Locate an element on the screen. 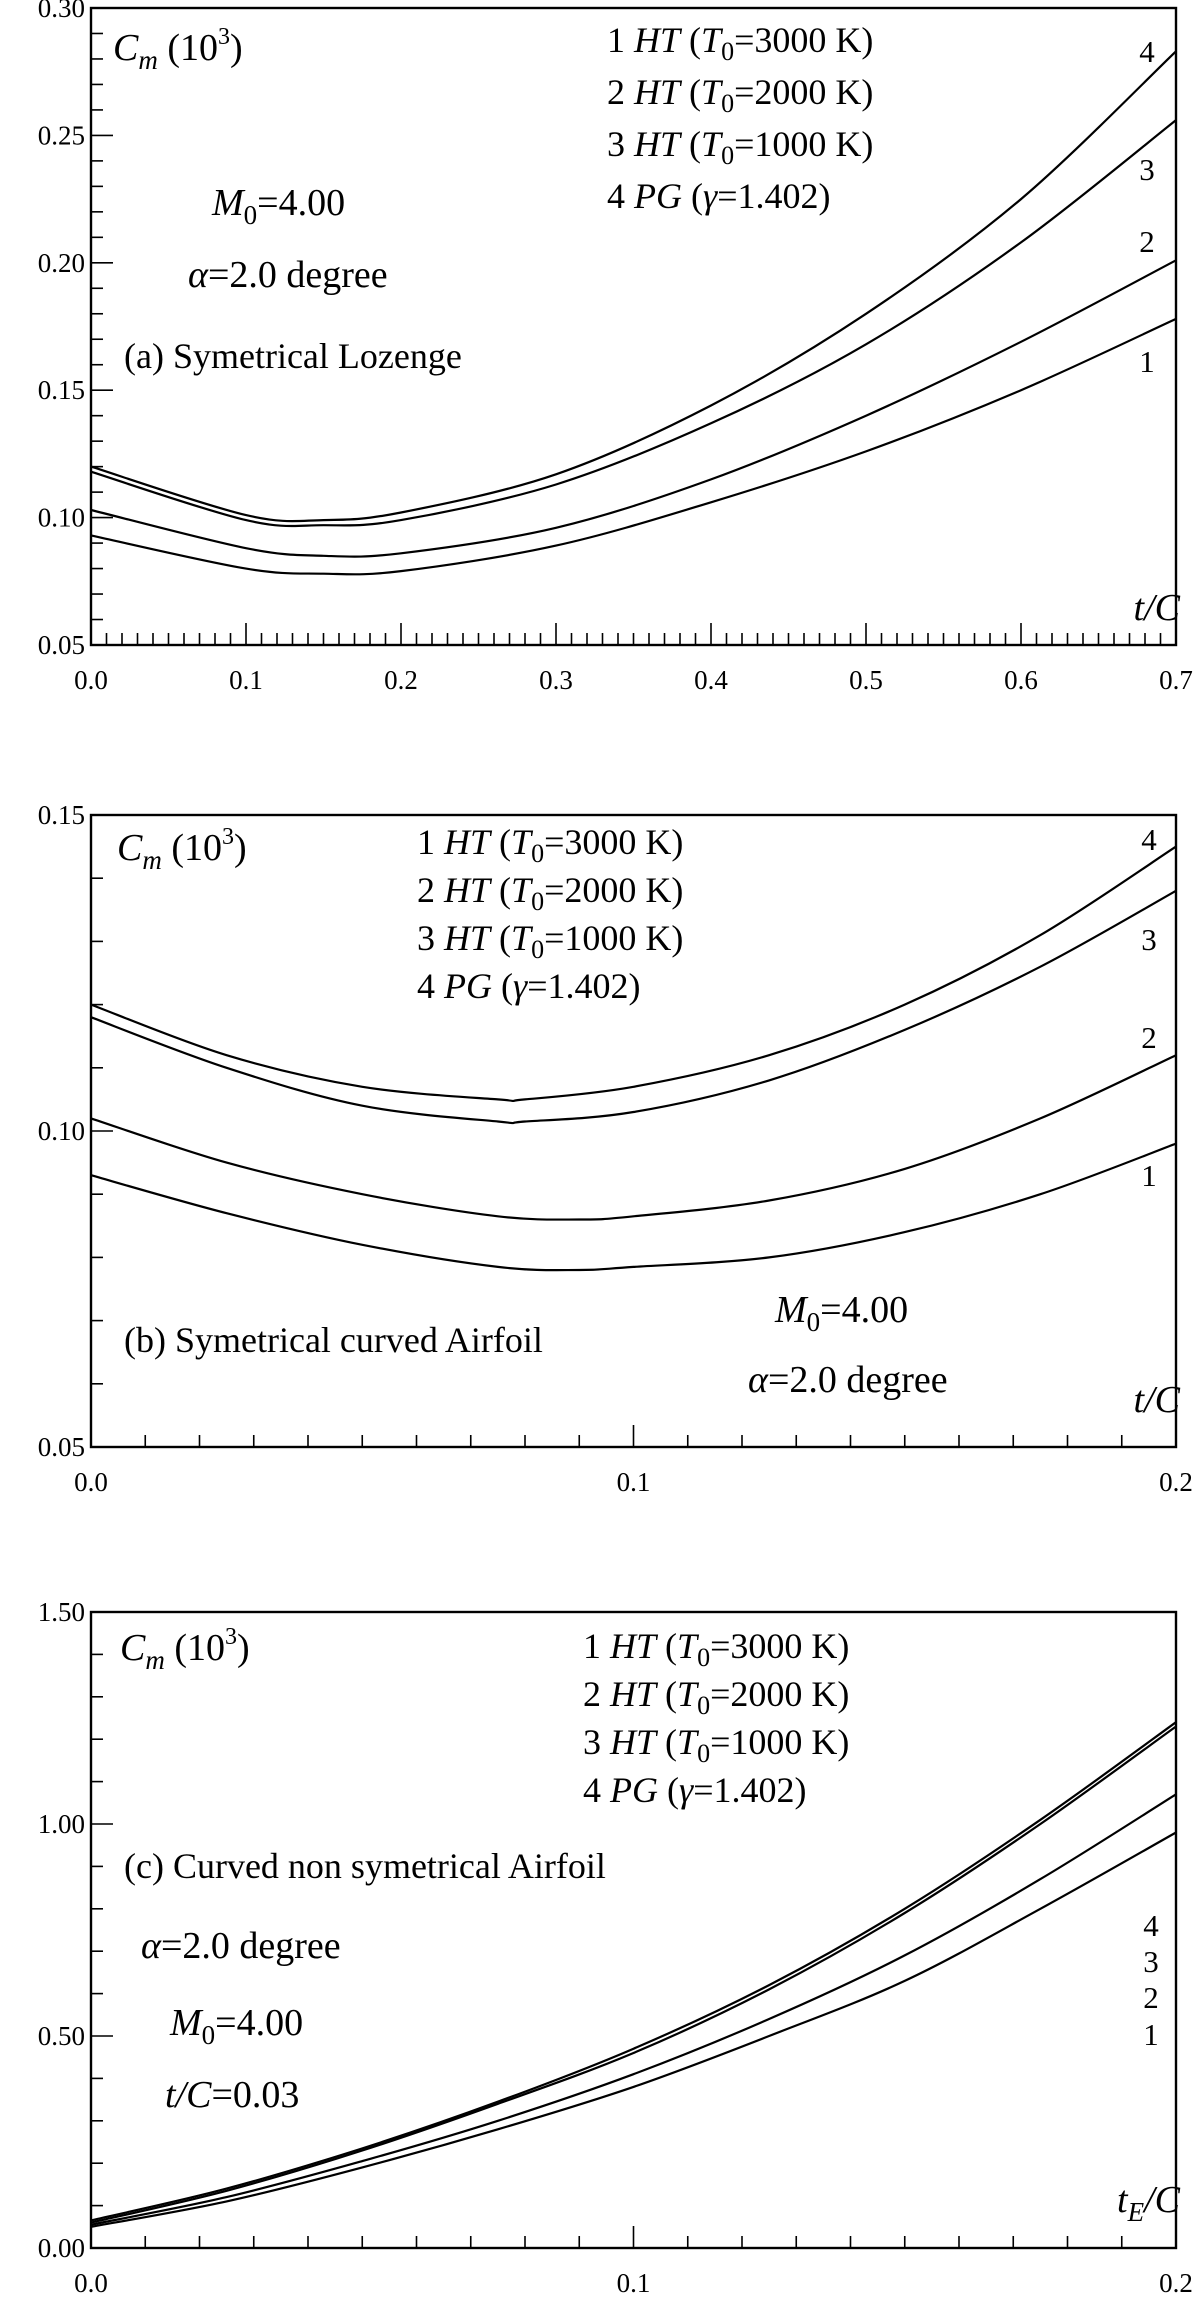 This screenshot has height=2308, width=1200. panel-subtitle: (b) Symetrical curved Airfoil is located at coordinates (333, 1340).